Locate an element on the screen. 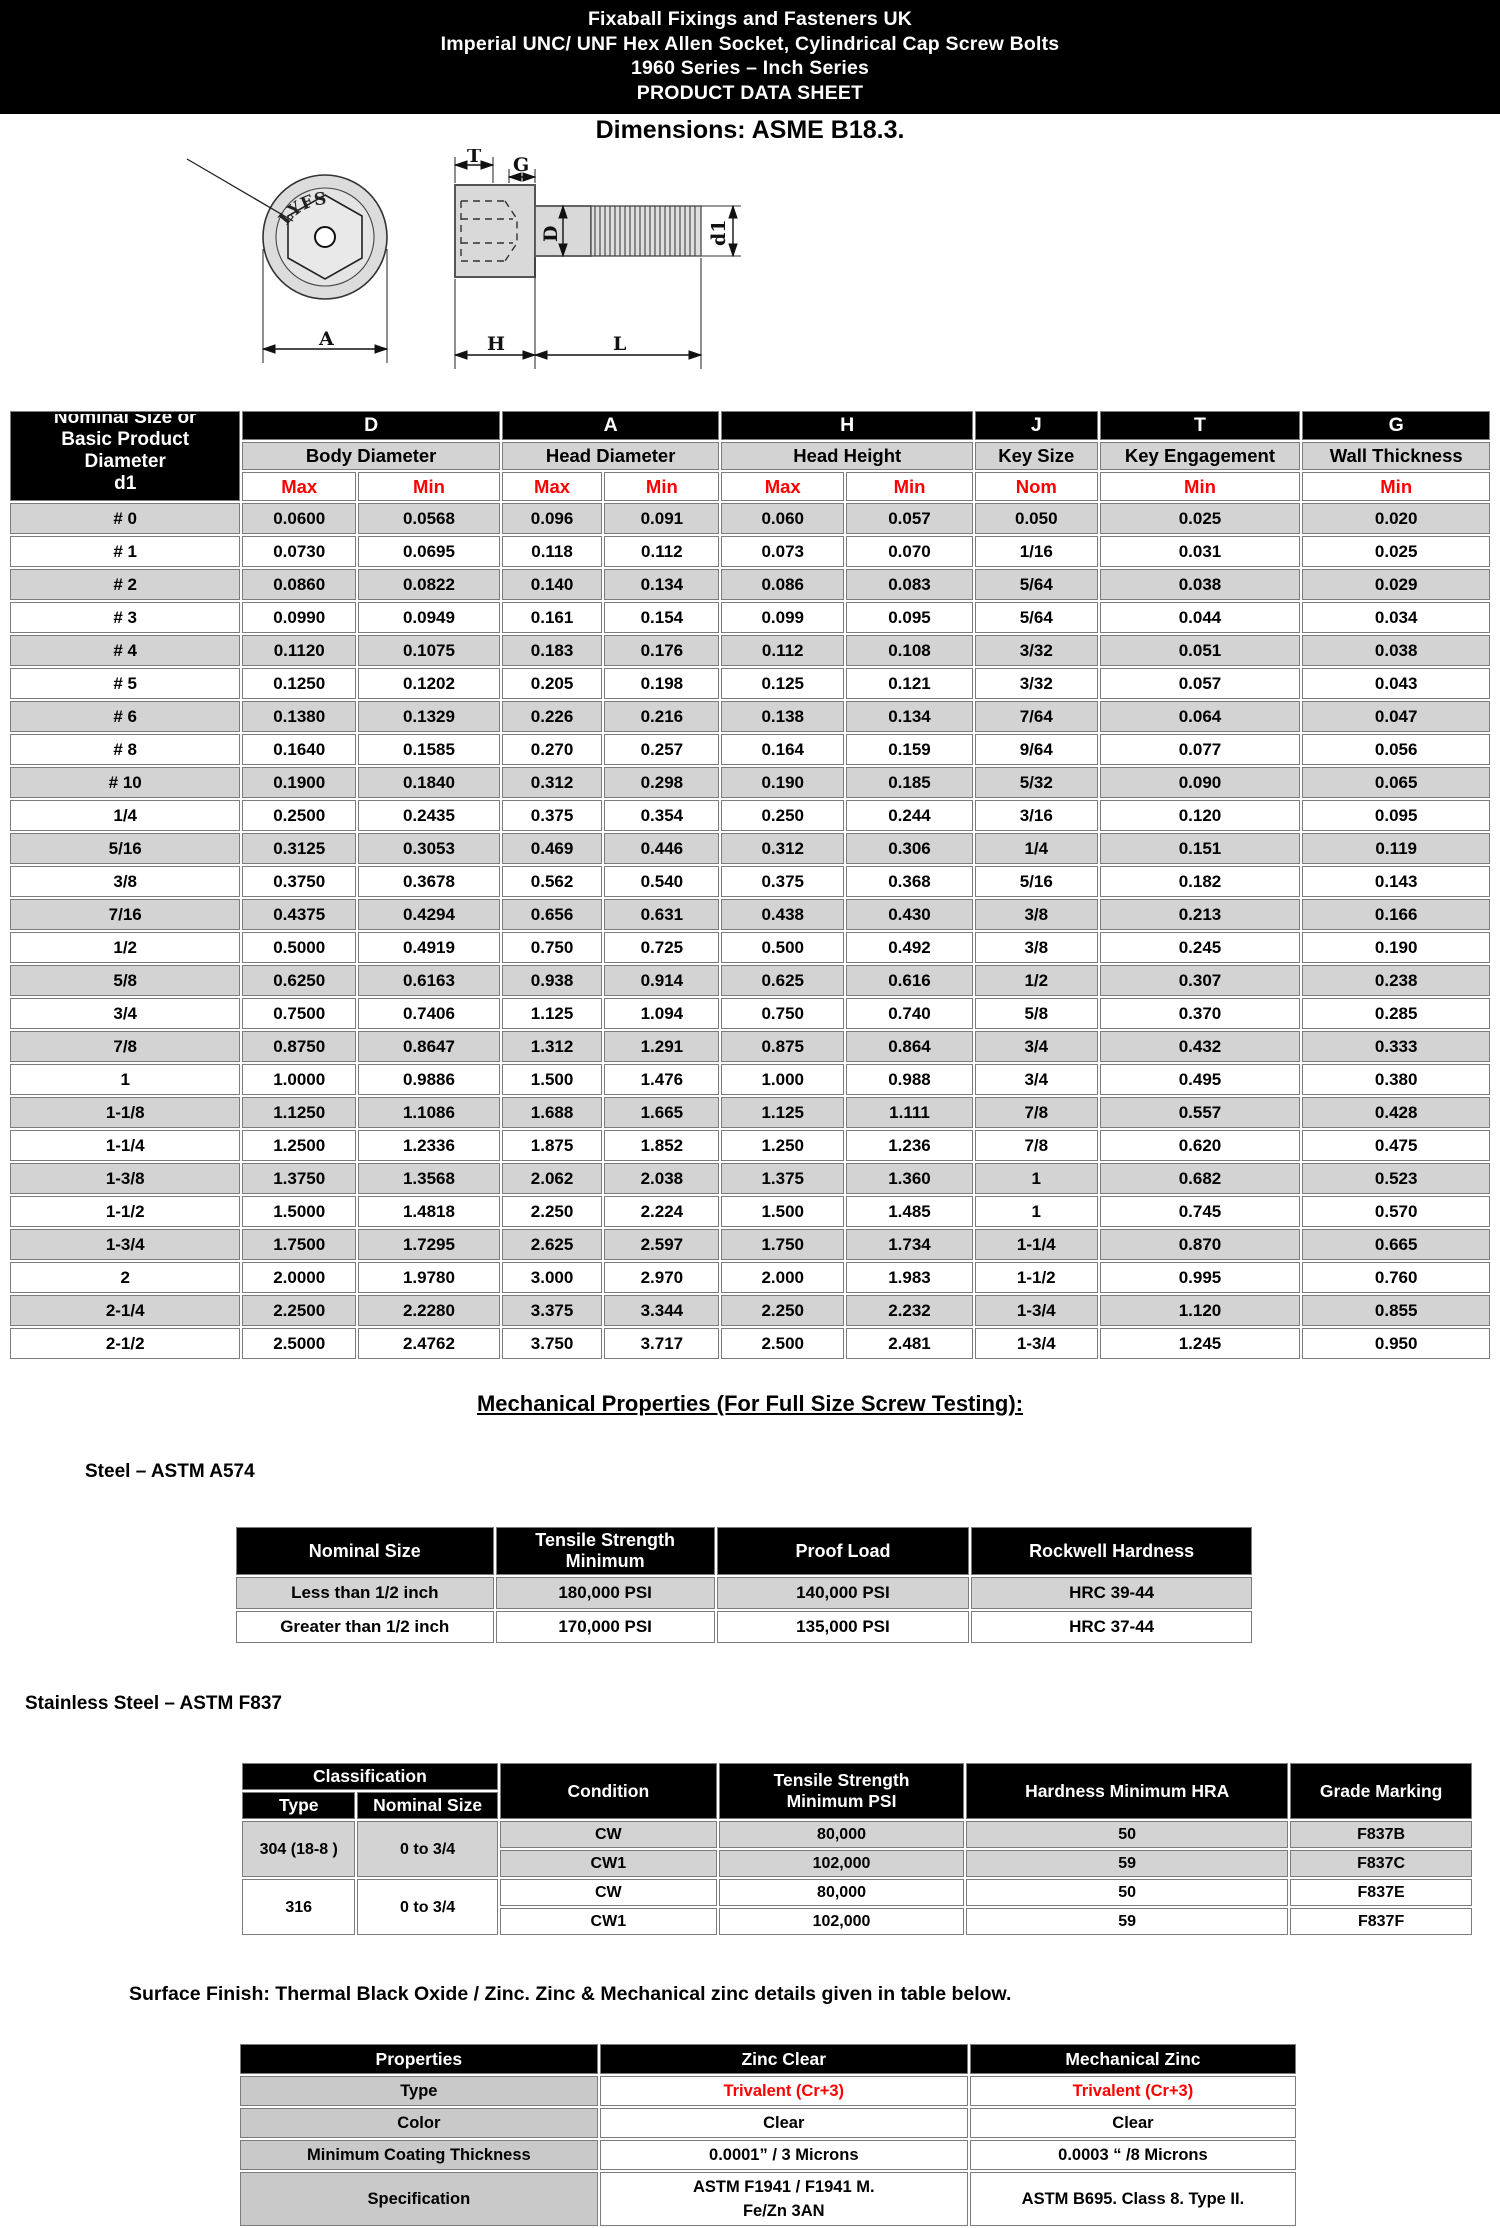  ss-cell: 80,000 is located at coordinates (841, 1834).